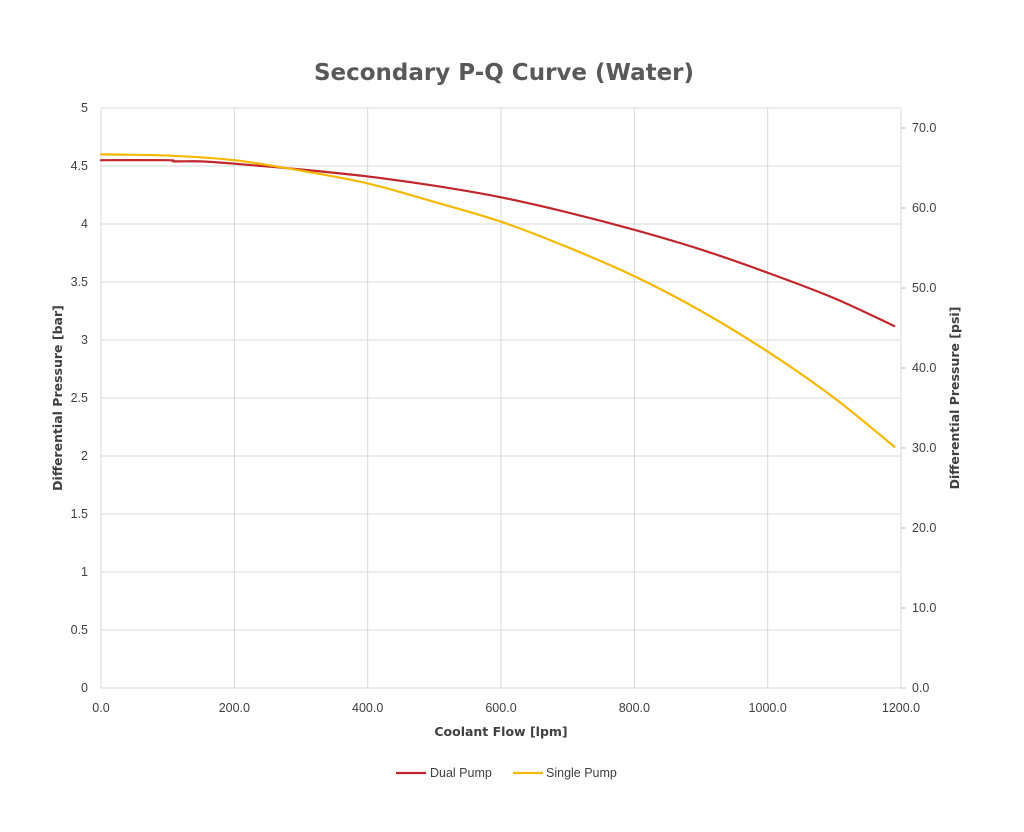 The width and height of the screenshot is (1024, 832). I want to click on x-tick-label: 1200.0, so click(901, 708).